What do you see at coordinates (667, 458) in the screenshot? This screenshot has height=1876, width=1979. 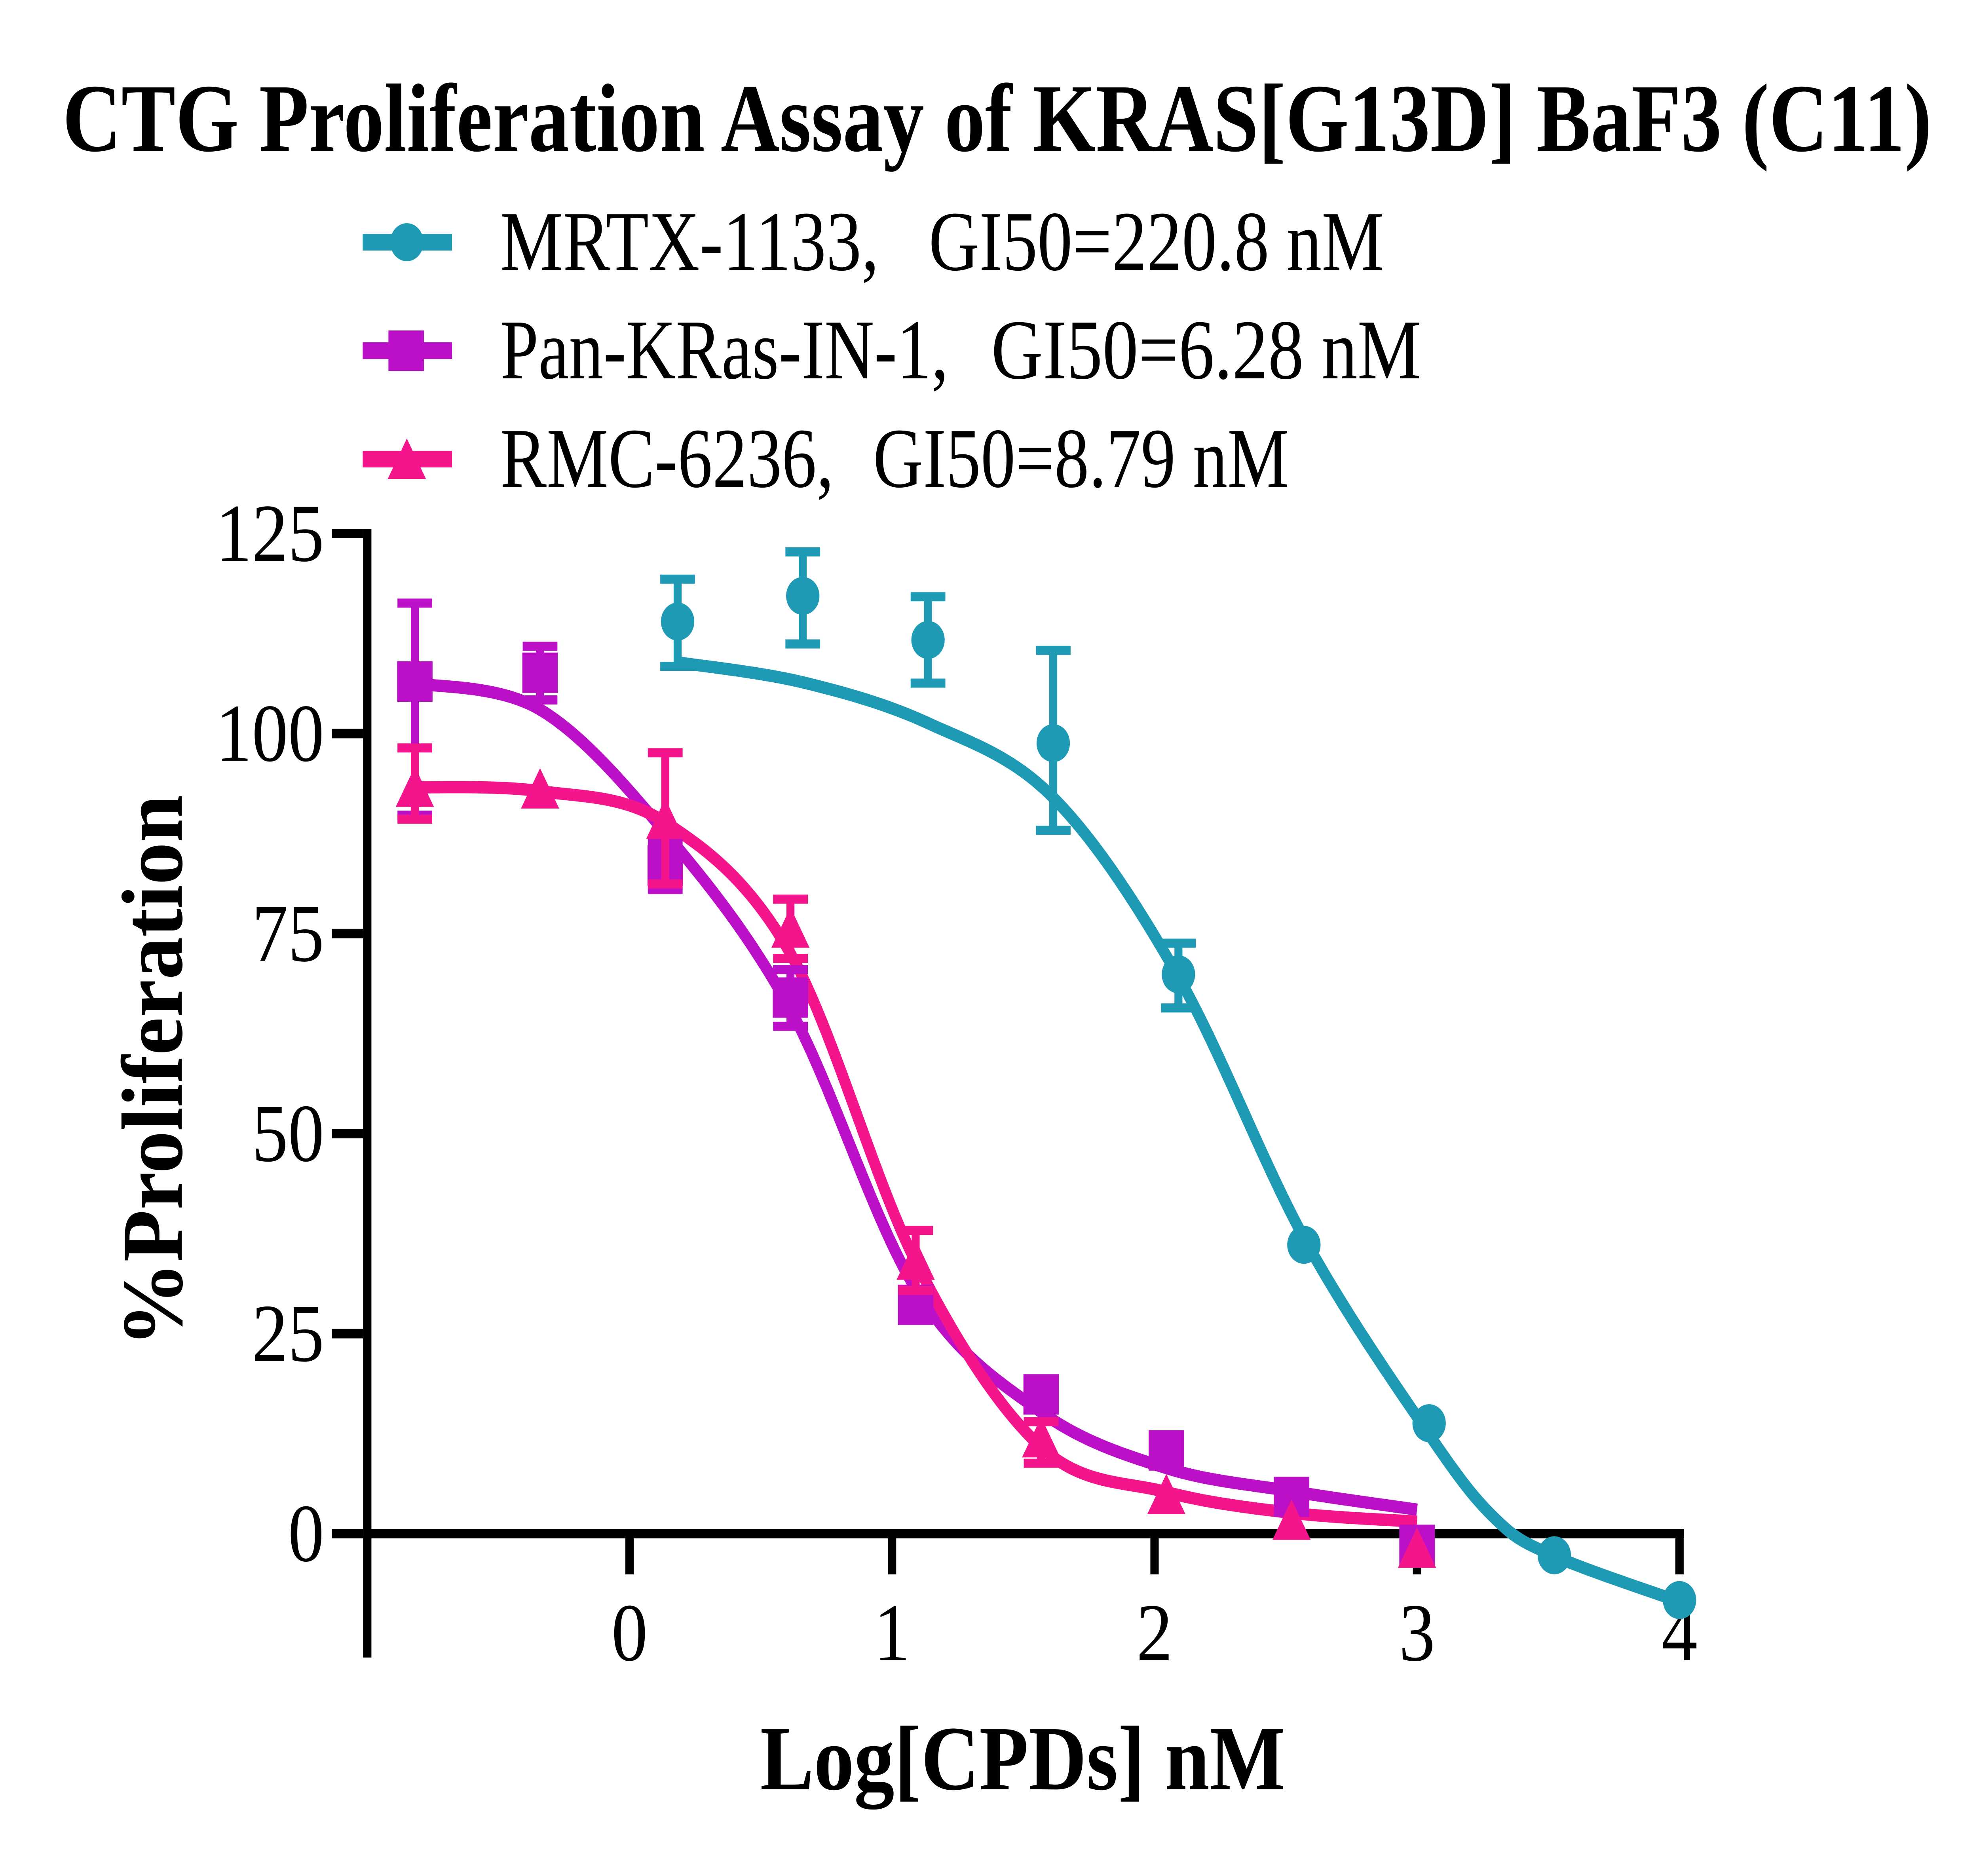 I see `svg-text: RMC-6236,` at bounding box center [667, 458].